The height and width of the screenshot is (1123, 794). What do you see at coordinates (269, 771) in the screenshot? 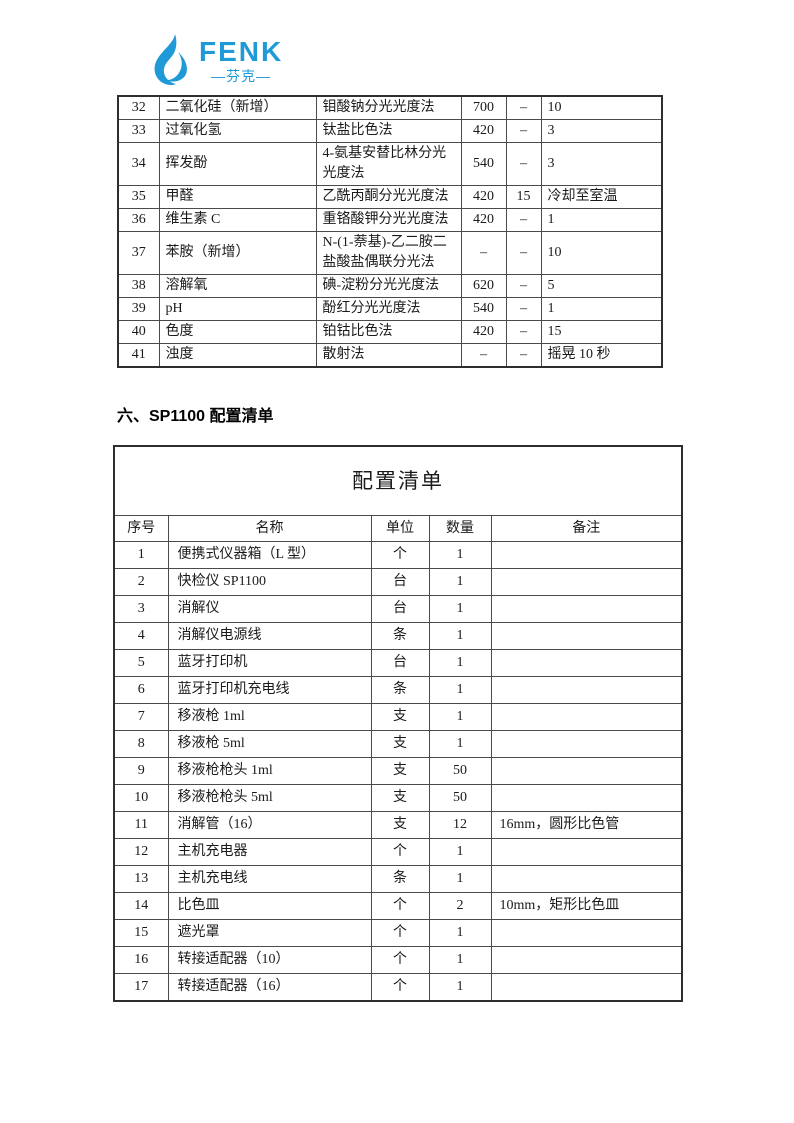
I see `table-cell: 移液枪枪头 1ml` at bounding box center [269, 771].